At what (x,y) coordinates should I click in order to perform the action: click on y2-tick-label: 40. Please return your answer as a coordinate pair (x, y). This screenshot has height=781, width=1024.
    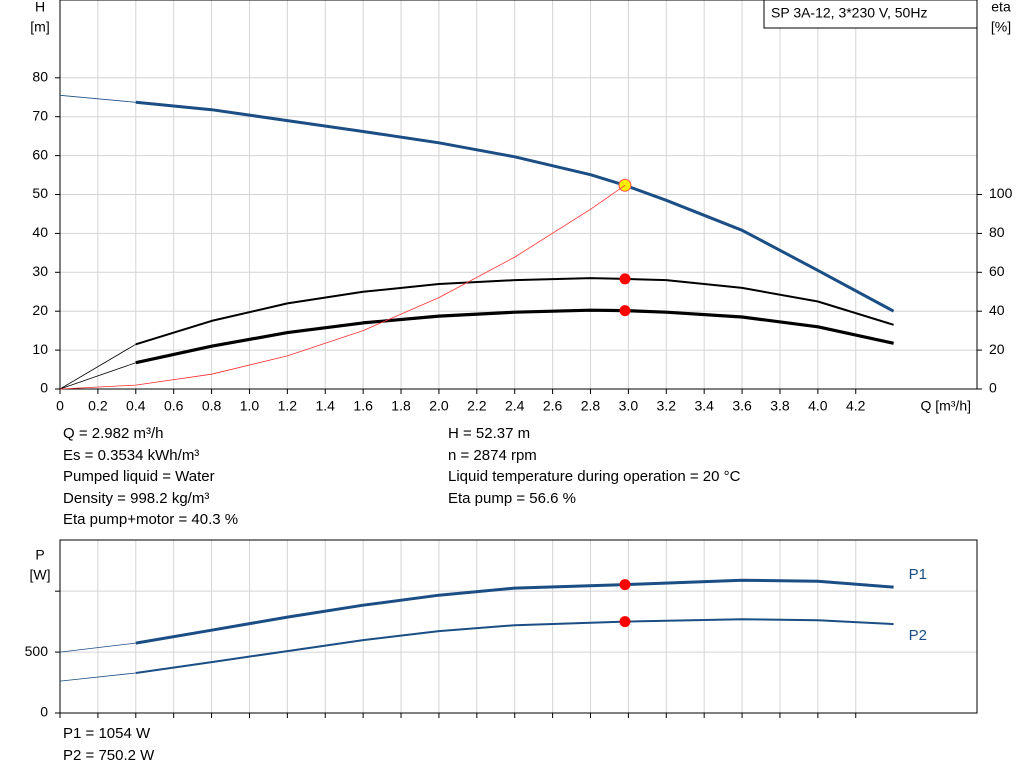
    Looking at the image, I should click on (997, 310).